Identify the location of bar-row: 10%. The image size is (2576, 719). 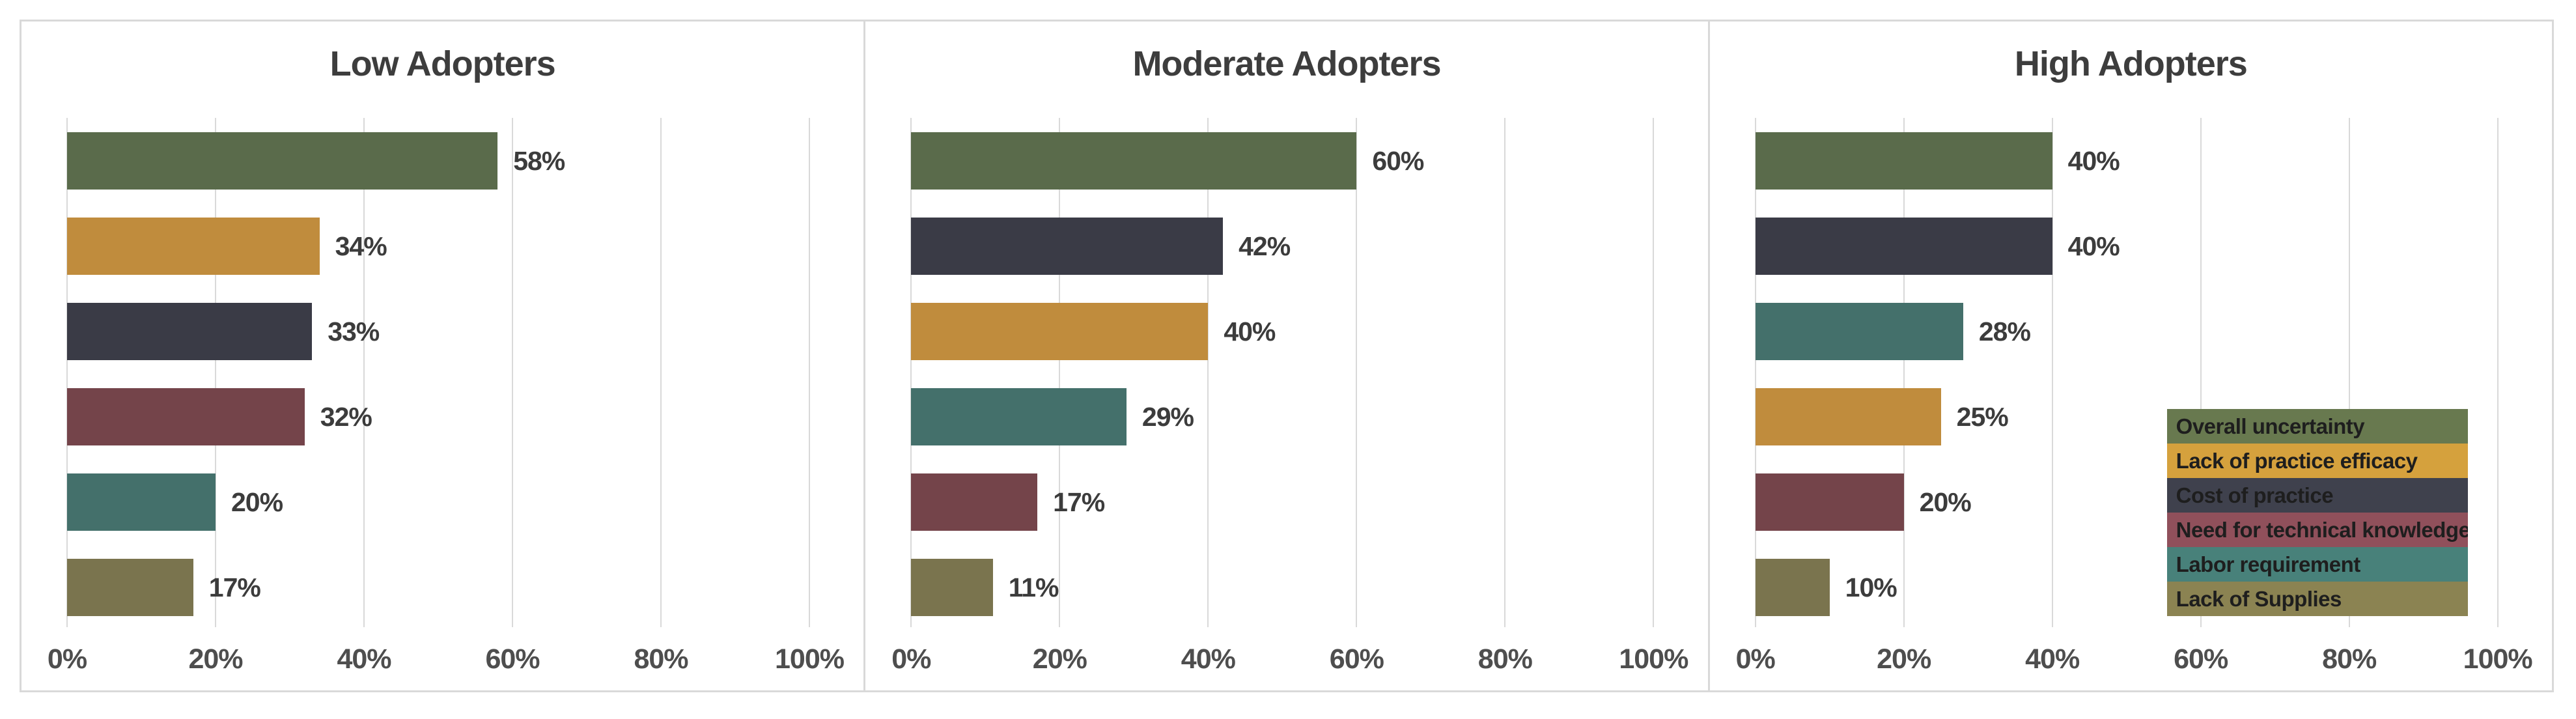
(2127, 587).